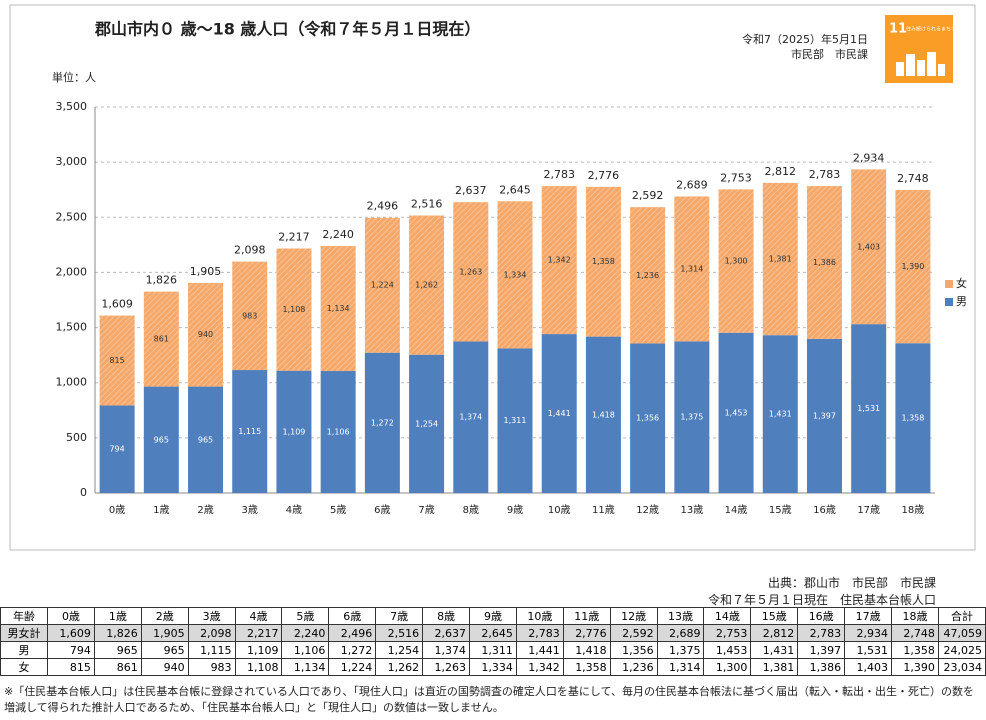 This screenshot has height=720, width=986. What do you see at coordinates (868, 408) in the screenshot?
I see `segment-label: 1,531` at bounding box center [868, 408].